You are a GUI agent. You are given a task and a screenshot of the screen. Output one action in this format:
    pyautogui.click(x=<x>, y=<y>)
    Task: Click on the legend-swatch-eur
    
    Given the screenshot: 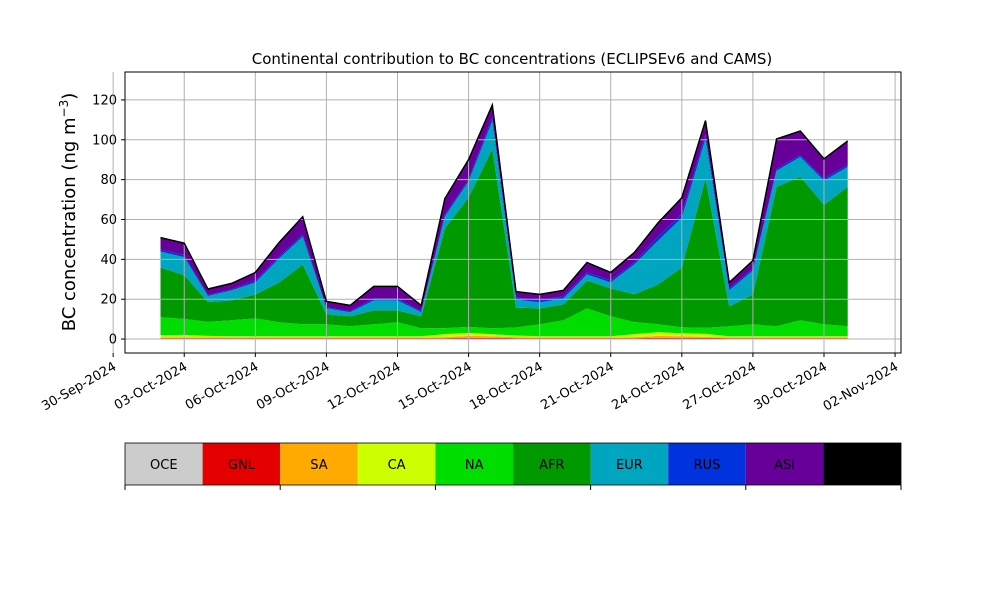 What is the action you would take?
    pyautogui.click(x=629, y=464)
    